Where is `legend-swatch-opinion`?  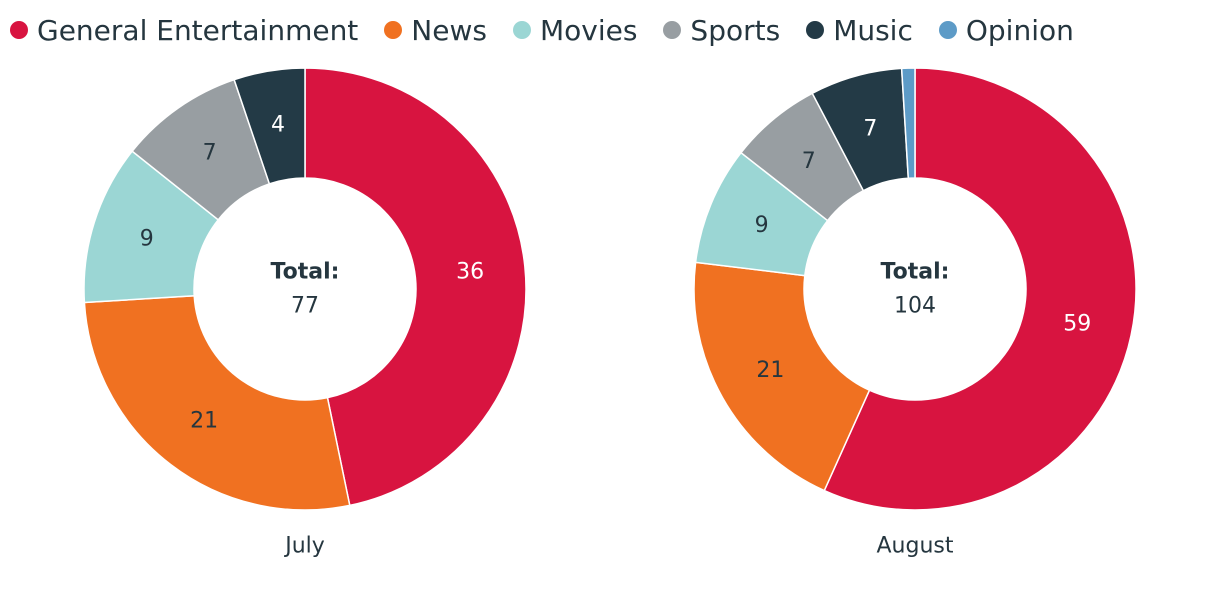
legend-swatch-opinion is located at coordinates (947, 30).